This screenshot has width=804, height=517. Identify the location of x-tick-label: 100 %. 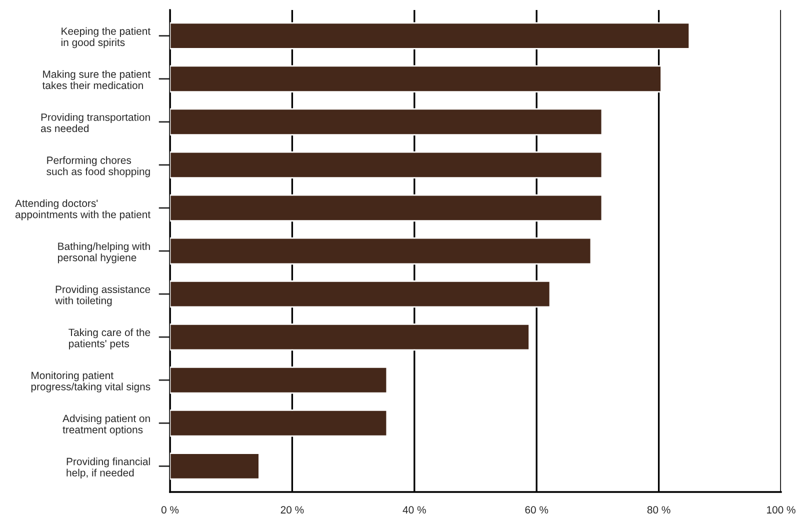
(781, 510).